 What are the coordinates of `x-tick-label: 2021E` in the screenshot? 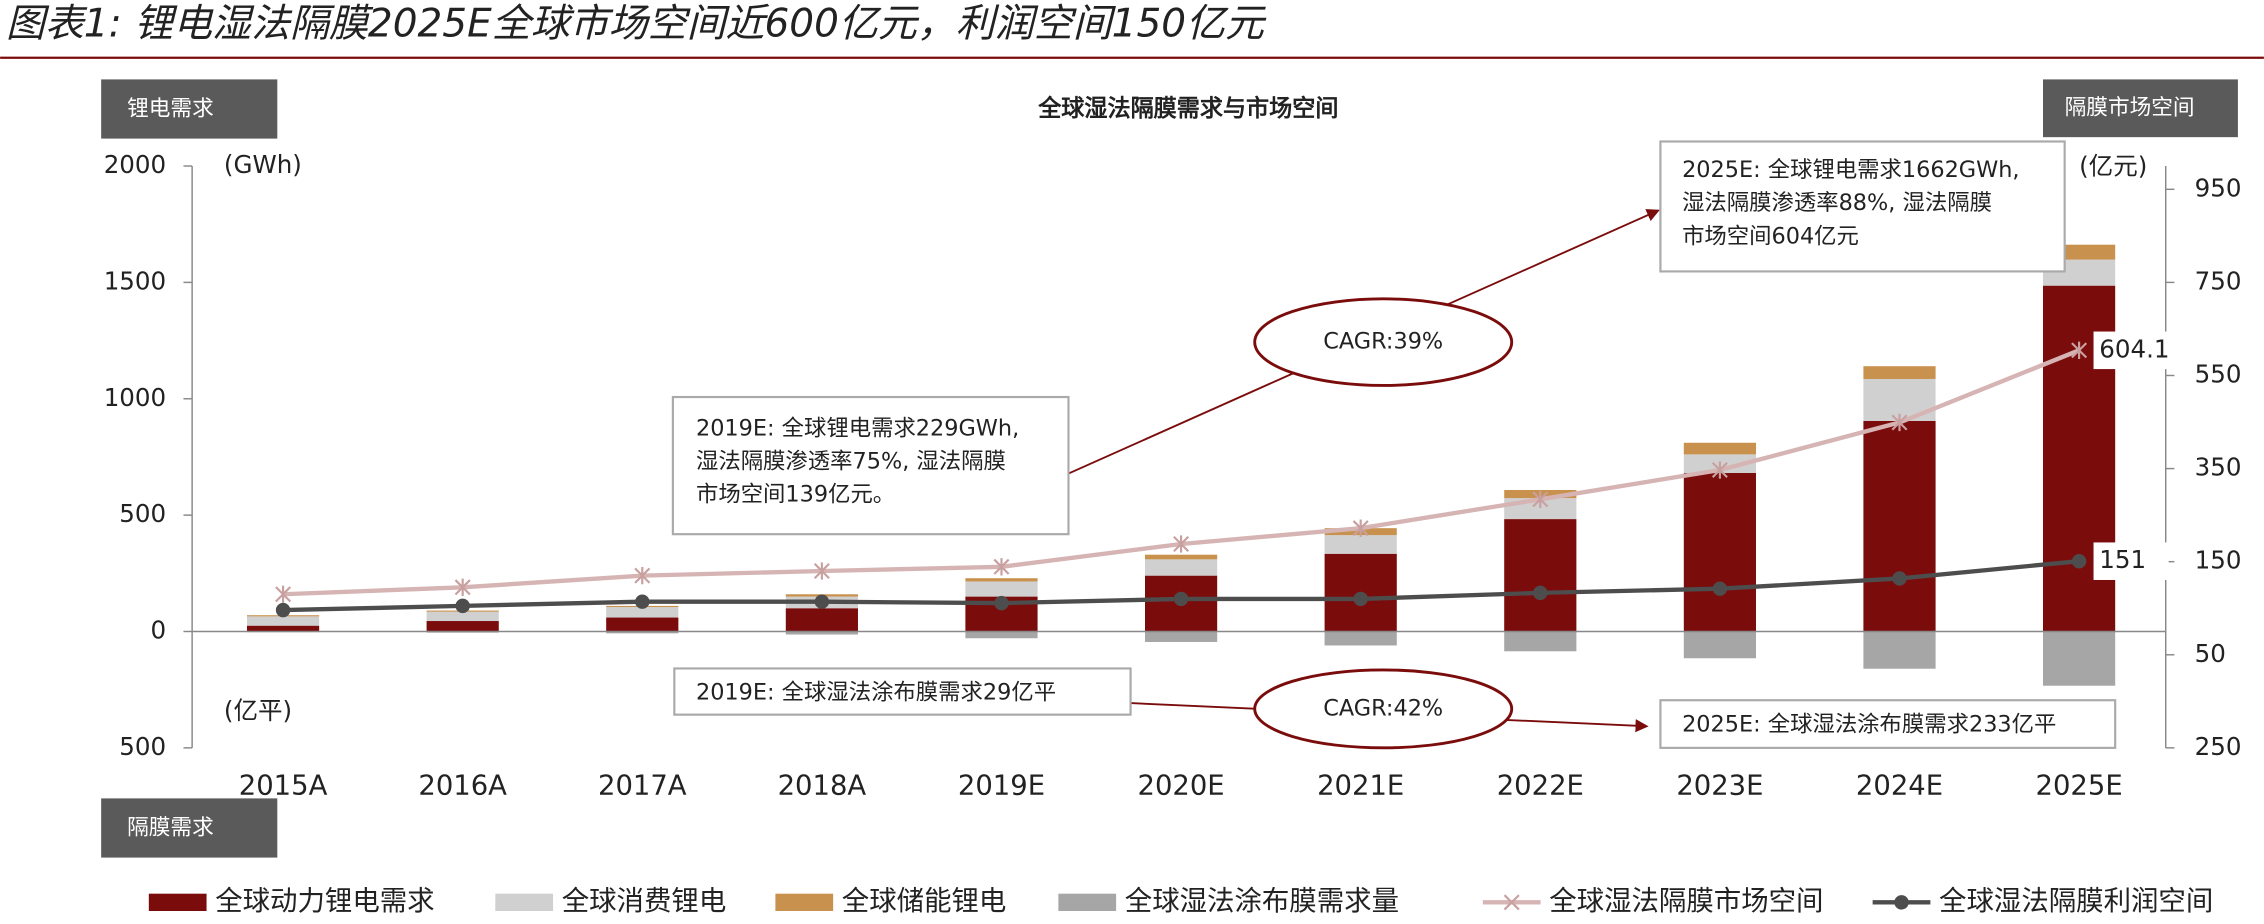 It's located at (1360, 785).